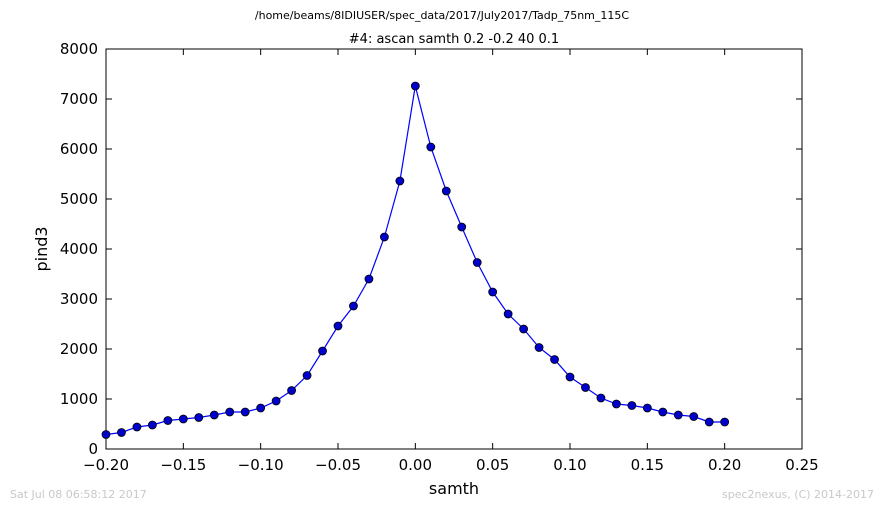  I want to click on x-tick-label: 0.25, so click(801, 465).